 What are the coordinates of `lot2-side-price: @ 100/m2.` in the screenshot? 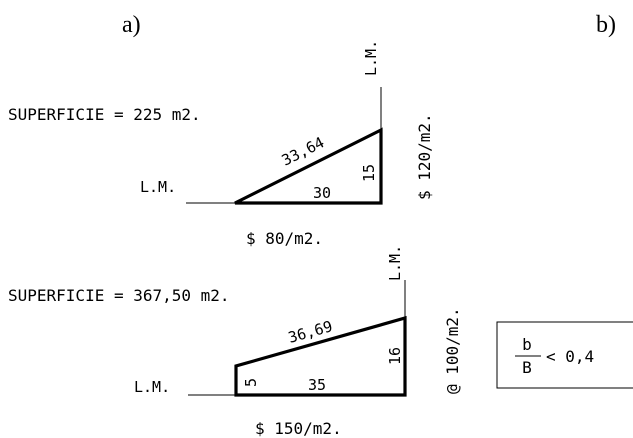 It's located at (452, 350).